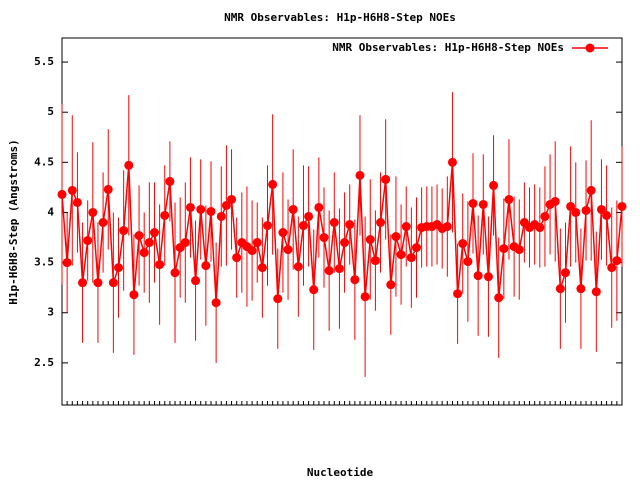 Image resolution: width=640 pixels, height=484 pixels. Describe the element at coordinates (50, 111) in the screenshot. I see `y-tick-label: 5` at that location.